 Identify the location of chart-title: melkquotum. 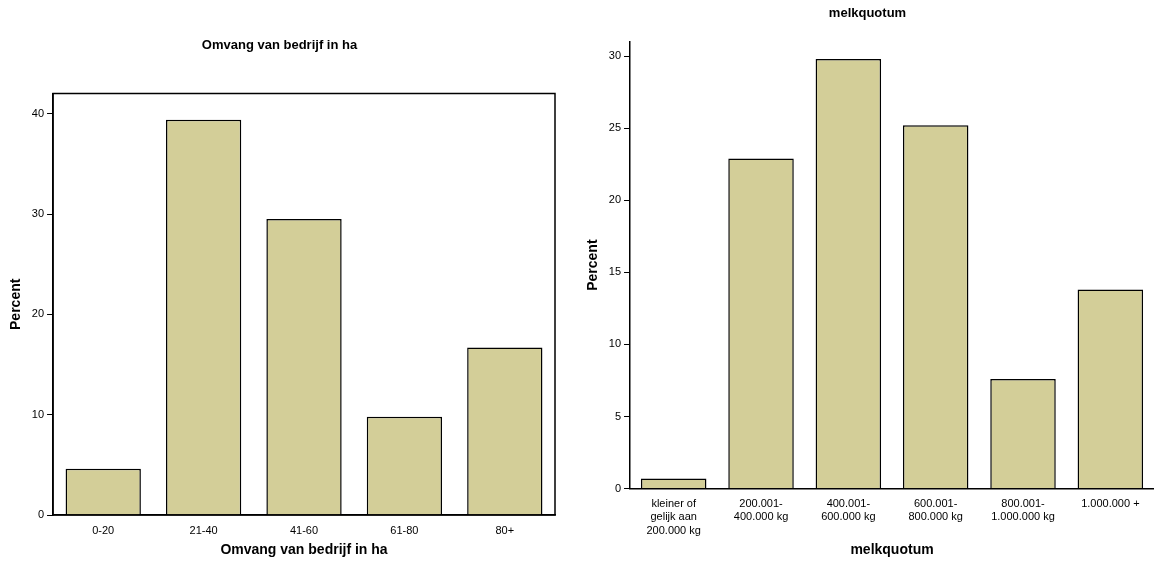
(867, 13).